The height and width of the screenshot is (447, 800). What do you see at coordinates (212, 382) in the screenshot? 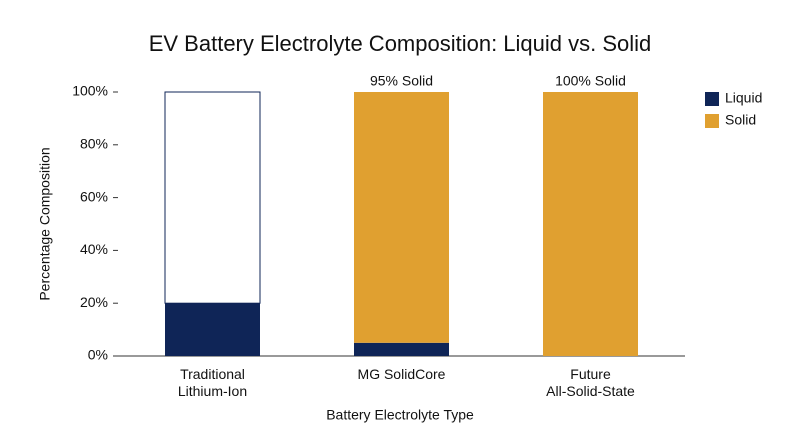
I see `x-tick-label: Traditional Lithium-Ion` at bounding box center [212, 382].